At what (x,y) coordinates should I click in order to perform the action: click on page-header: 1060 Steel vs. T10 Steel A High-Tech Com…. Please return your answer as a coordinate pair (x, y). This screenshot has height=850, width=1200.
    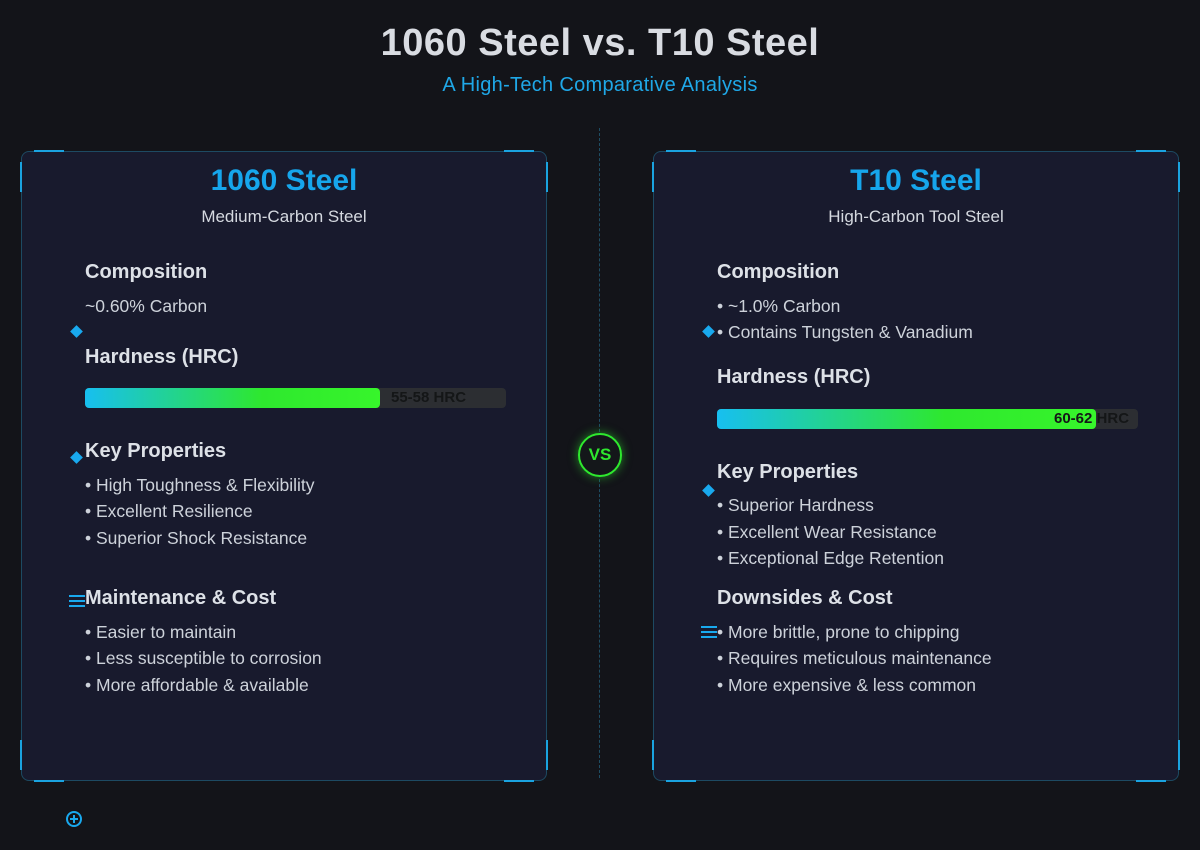
    Looking at the image, I should click on (600, 58).